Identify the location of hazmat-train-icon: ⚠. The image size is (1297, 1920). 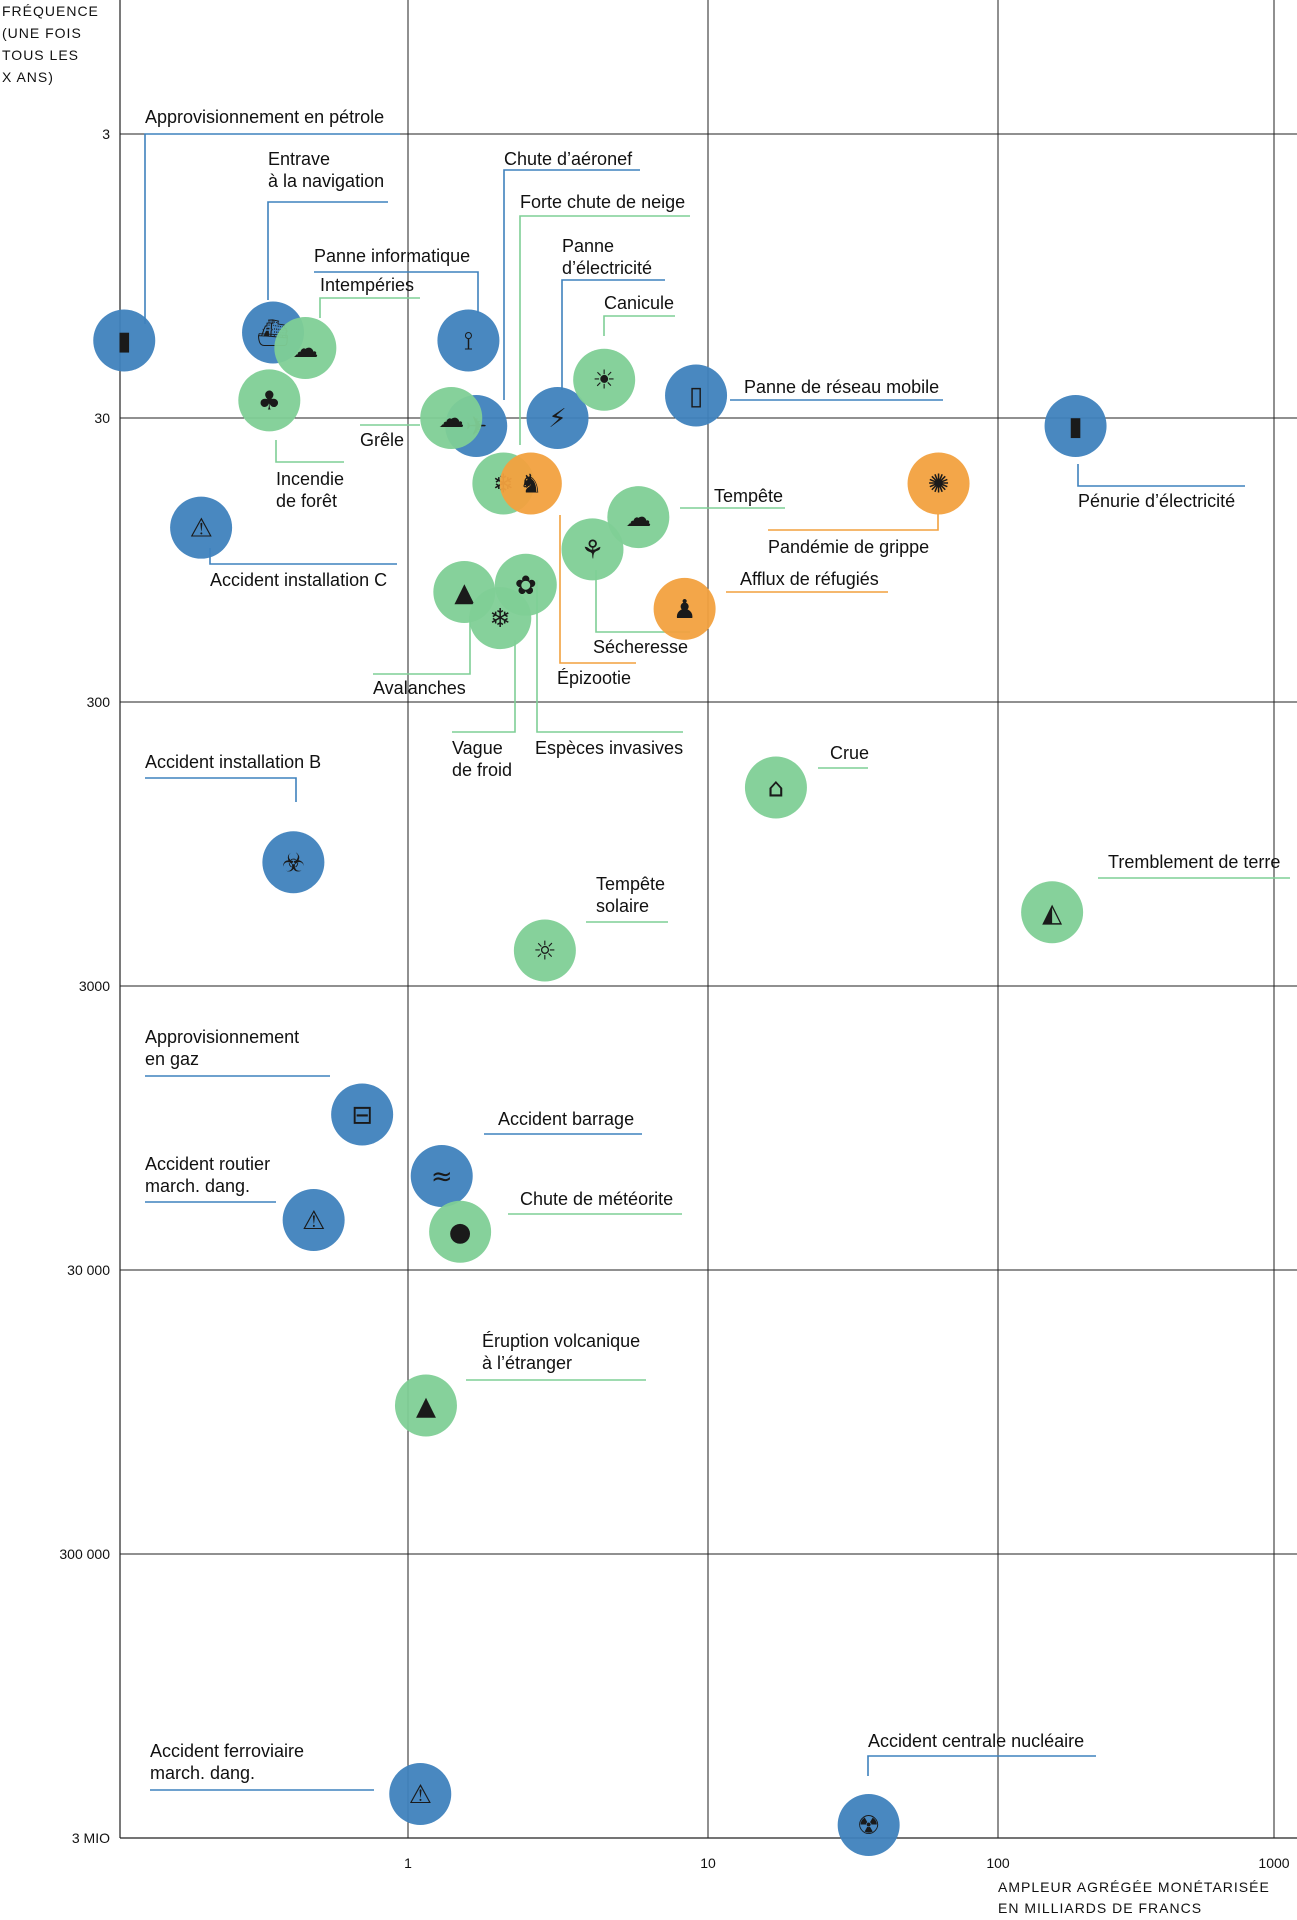
(420, 1795).